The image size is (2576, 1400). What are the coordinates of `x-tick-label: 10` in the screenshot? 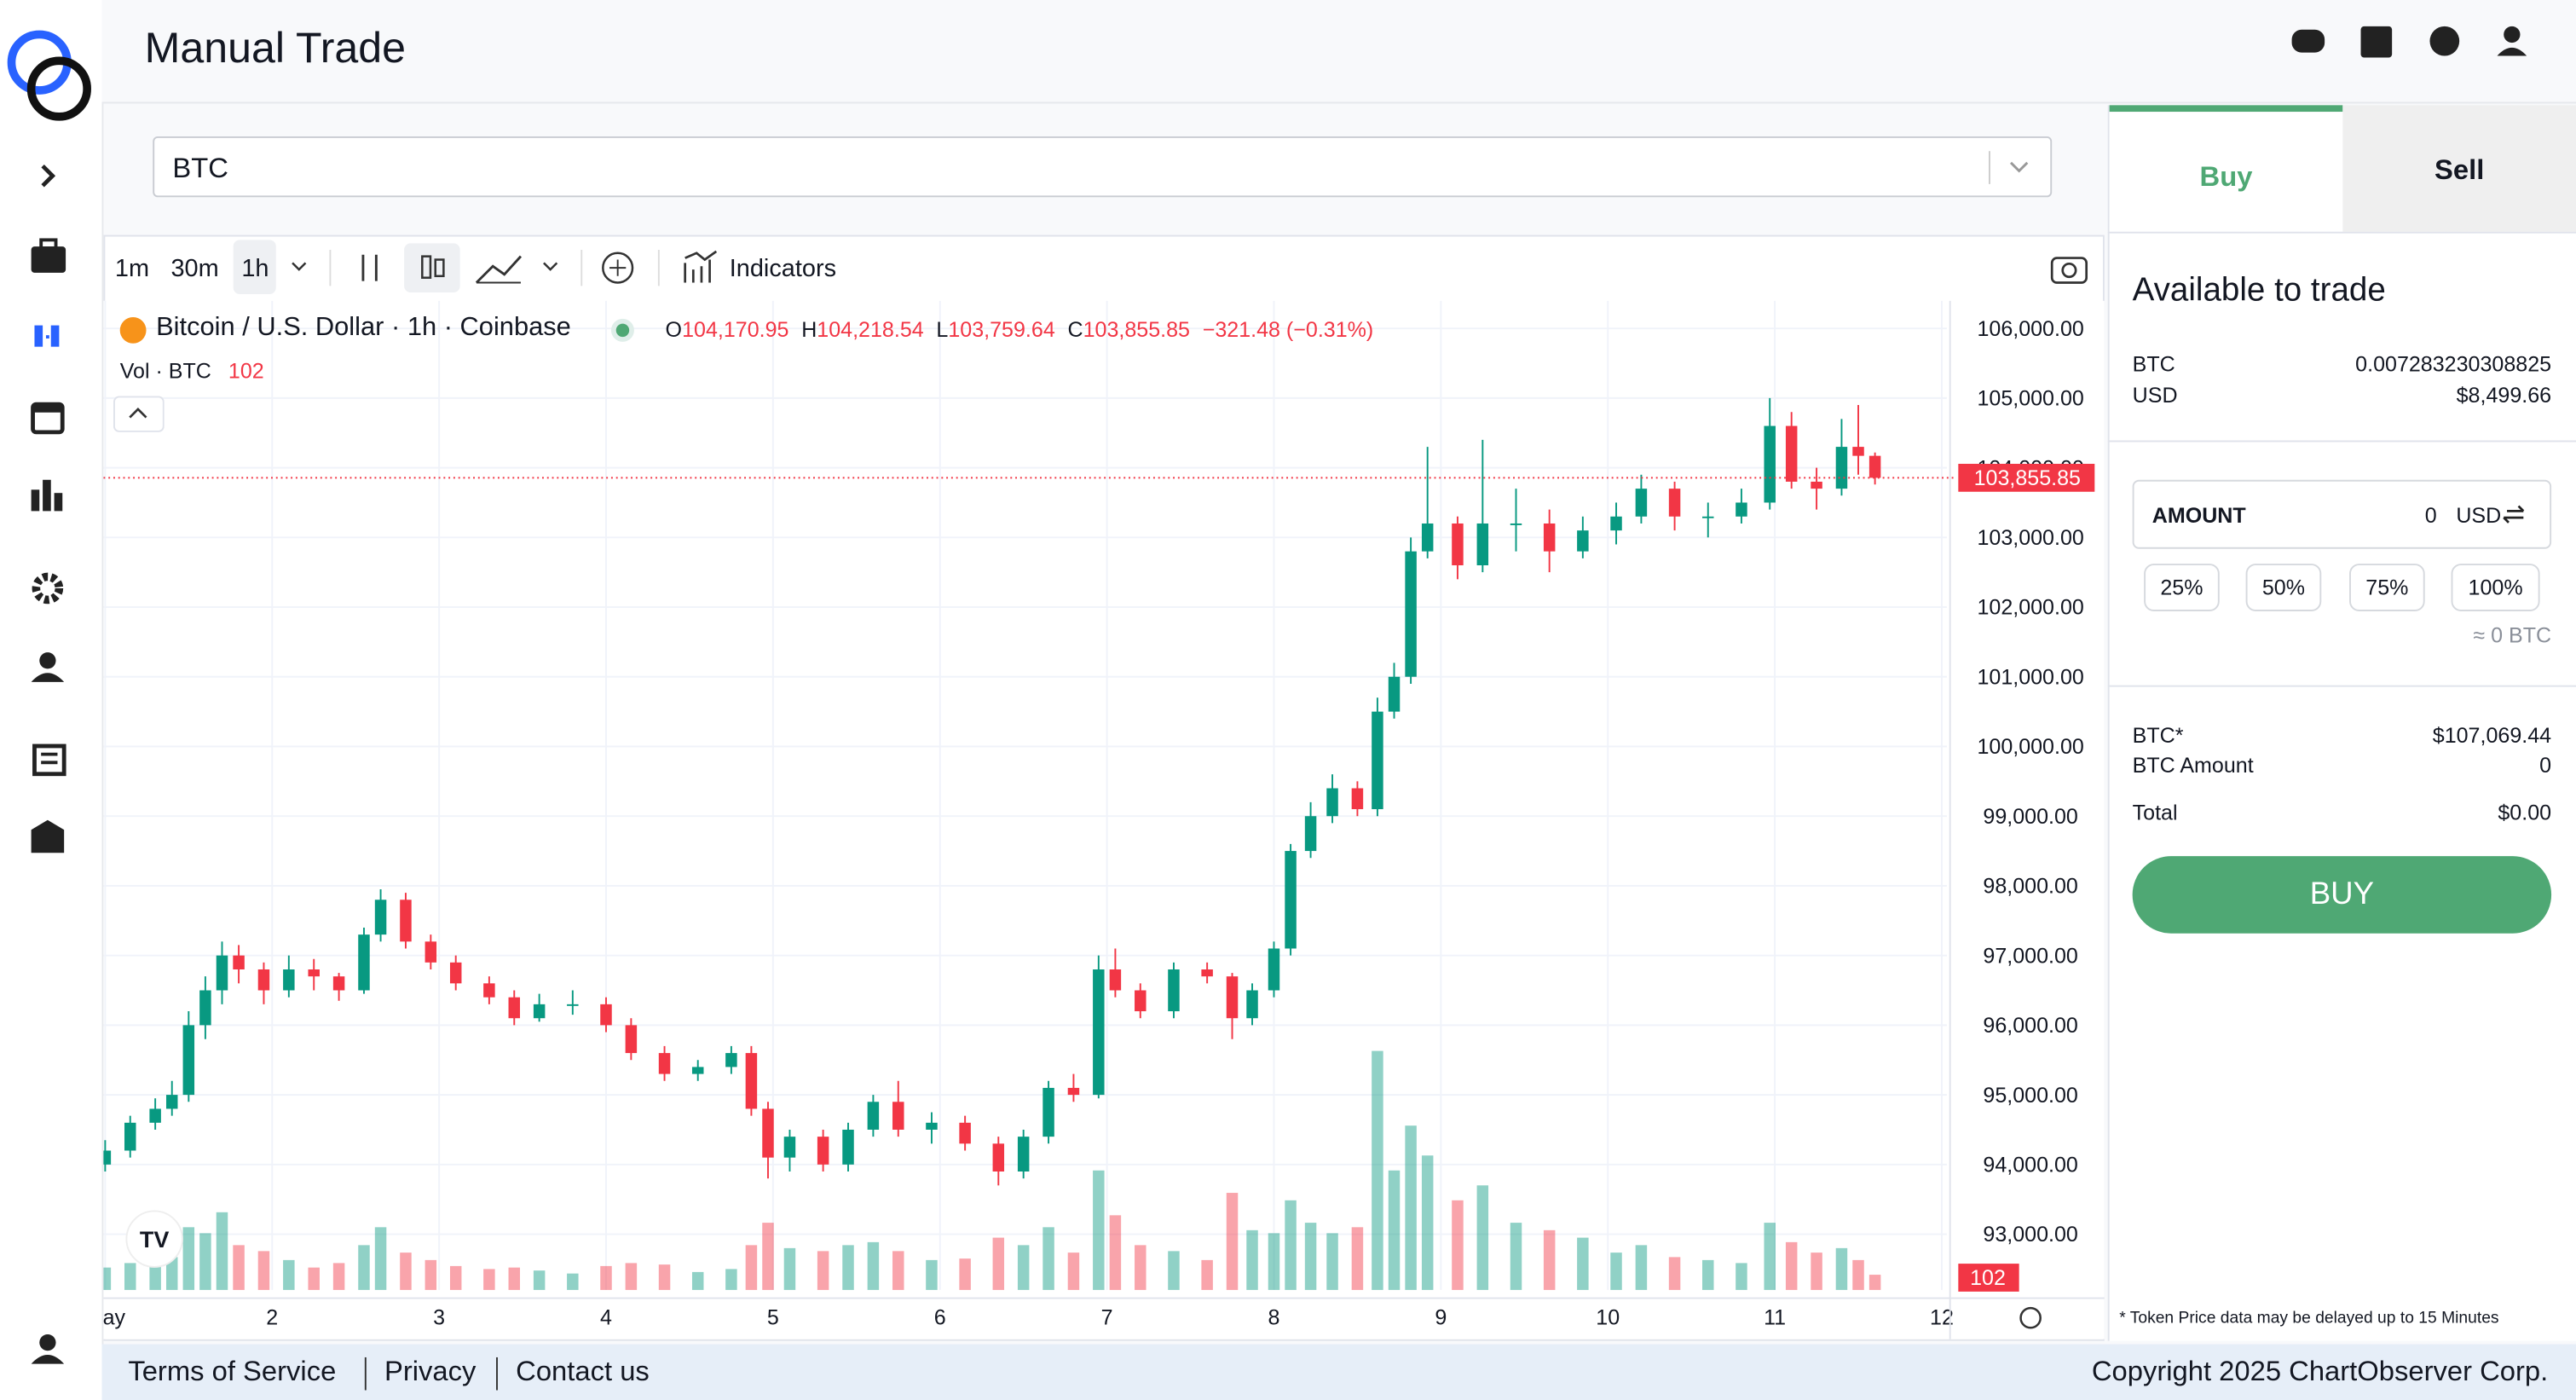 It's located at (1608, 1317).